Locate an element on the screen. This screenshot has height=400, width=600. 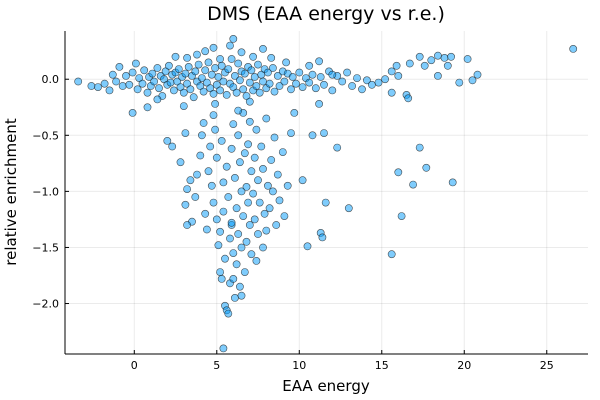
x-tick-label: 15 is located at coordinates (382, 365).